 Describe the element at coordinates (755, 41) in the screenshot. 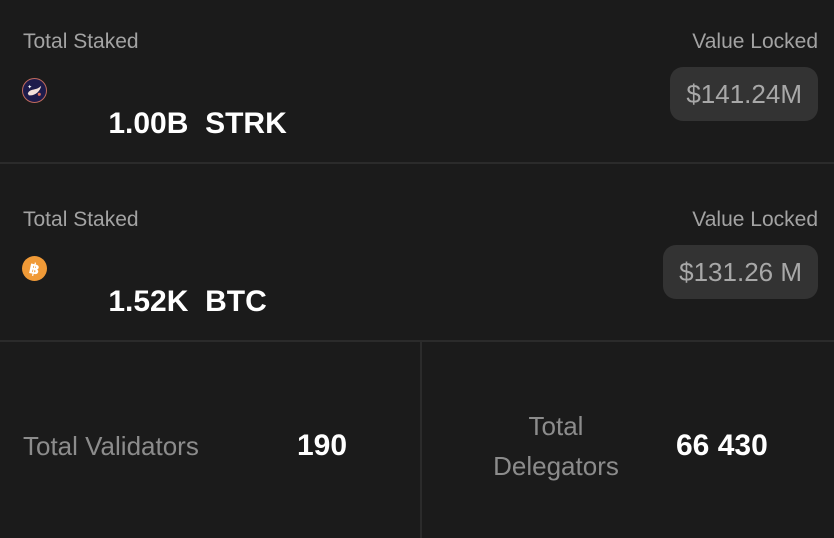

I see `strk-value-locked-label: Value Locked` at that location.